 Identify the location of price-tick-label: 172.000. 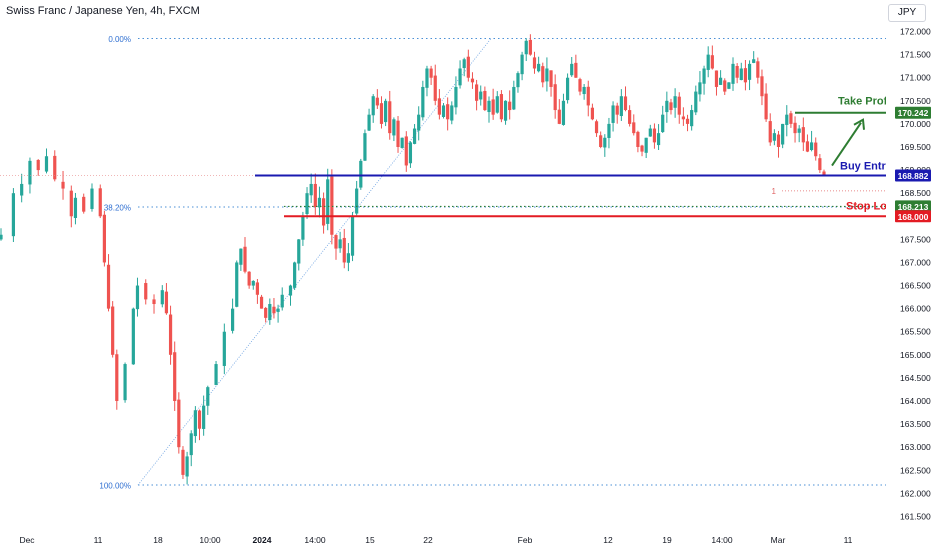
(915, 32).